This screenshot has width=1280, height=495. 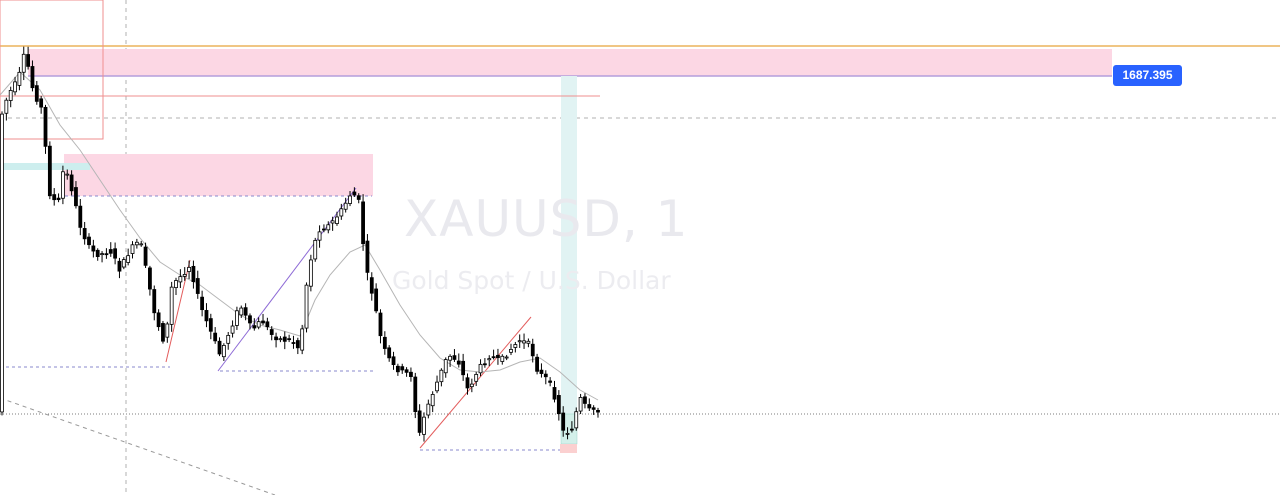 What do you see at coordinates (570, 62) in the screenshot?
I see `supply-zone-top` at bounding box center [570, 62].